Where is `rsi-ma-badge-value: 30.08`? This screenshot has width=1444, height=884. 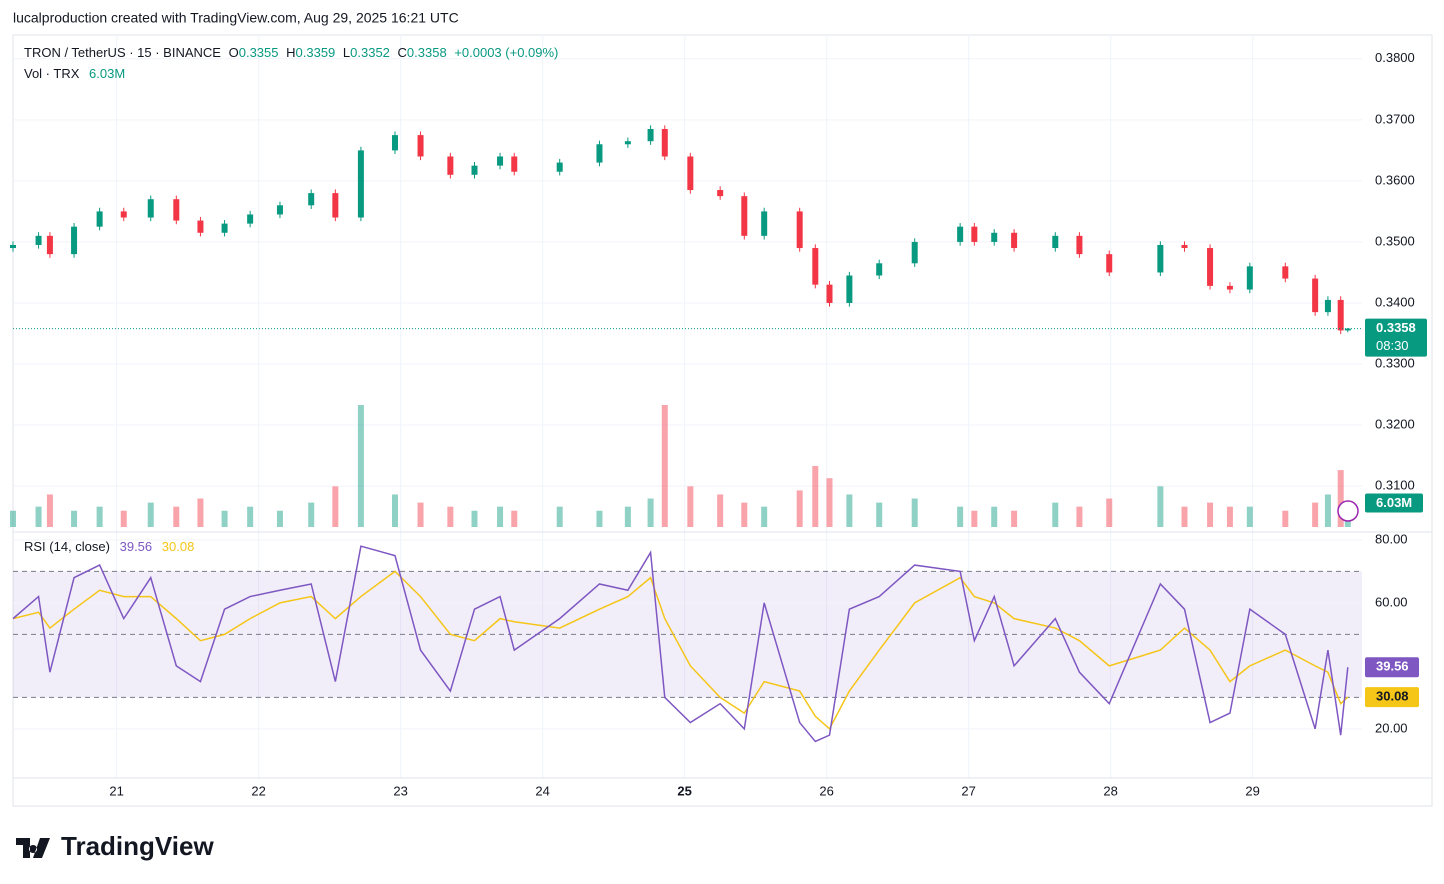 rsi-ma-badge-value: 30.08 is located at coordinates (1392, 696).